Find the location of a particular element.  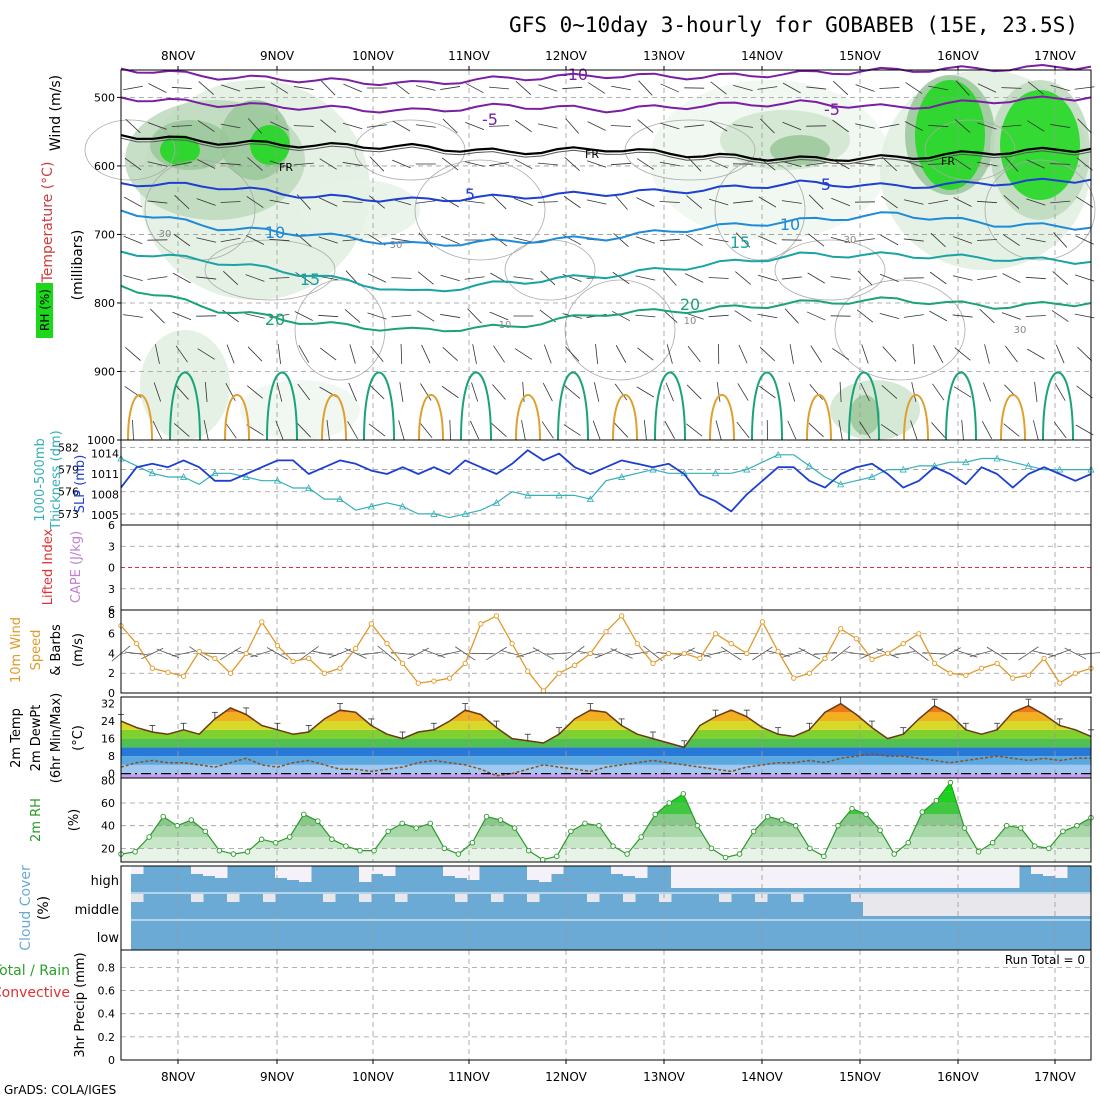

upper-ytick-label: 800 is located at coordinates (104, 303).